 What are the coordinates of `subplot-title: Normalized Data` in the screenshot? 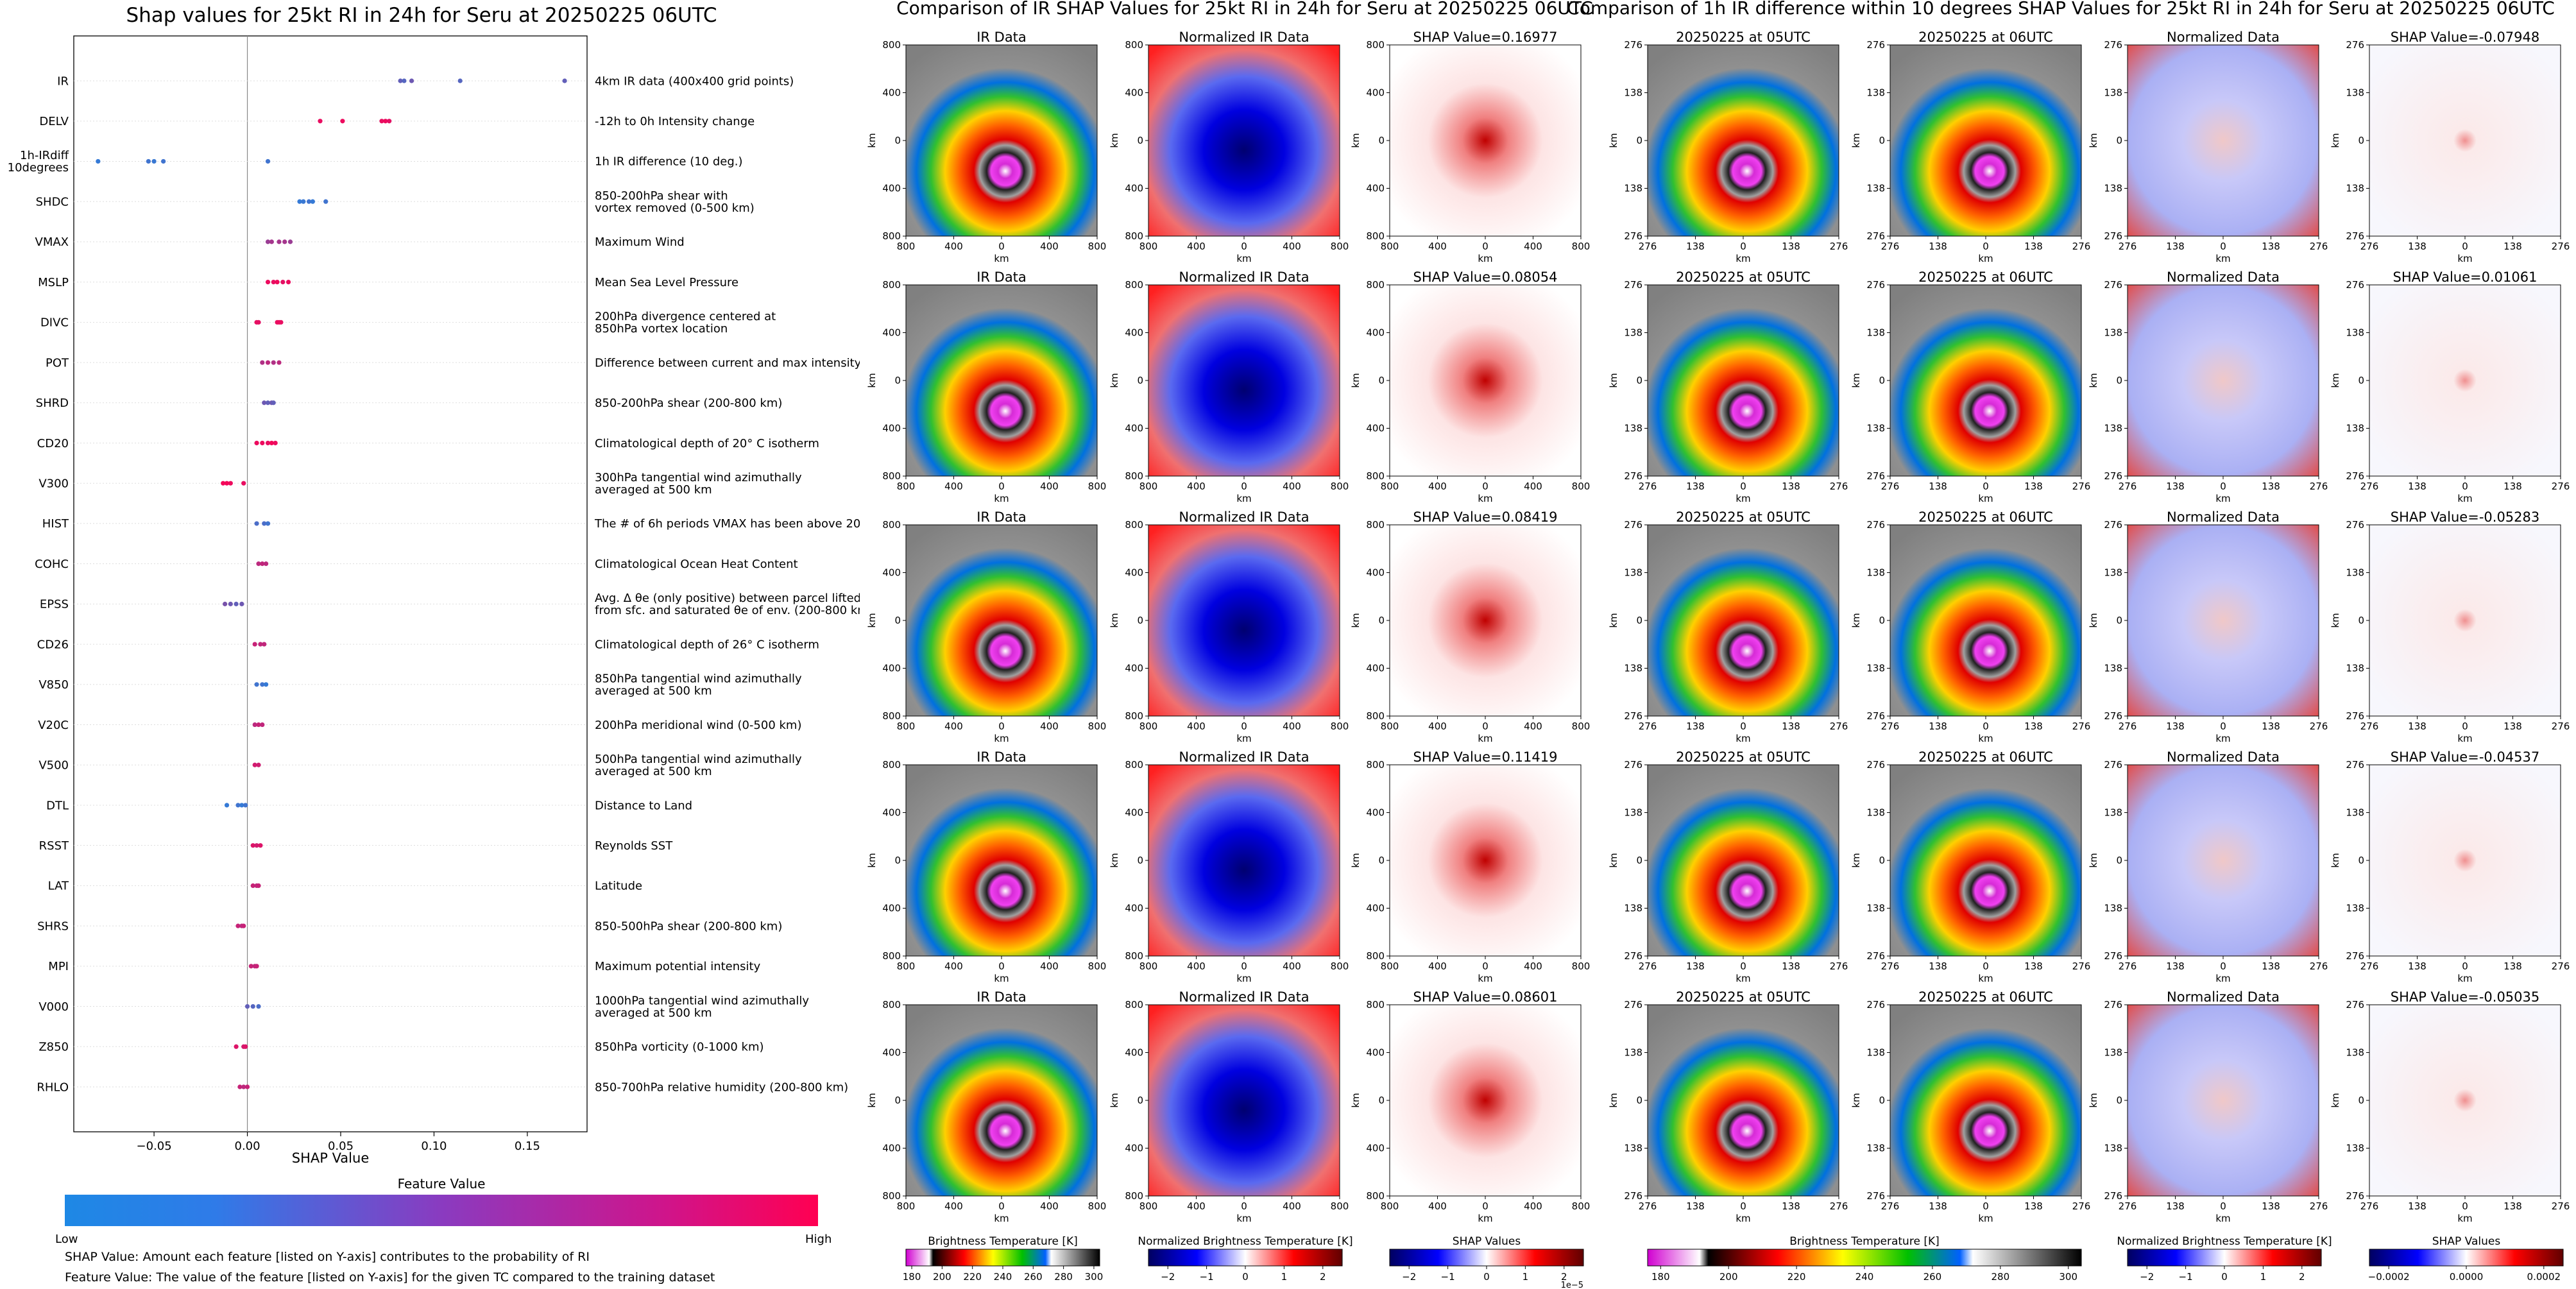 It's located at (2223, 277).